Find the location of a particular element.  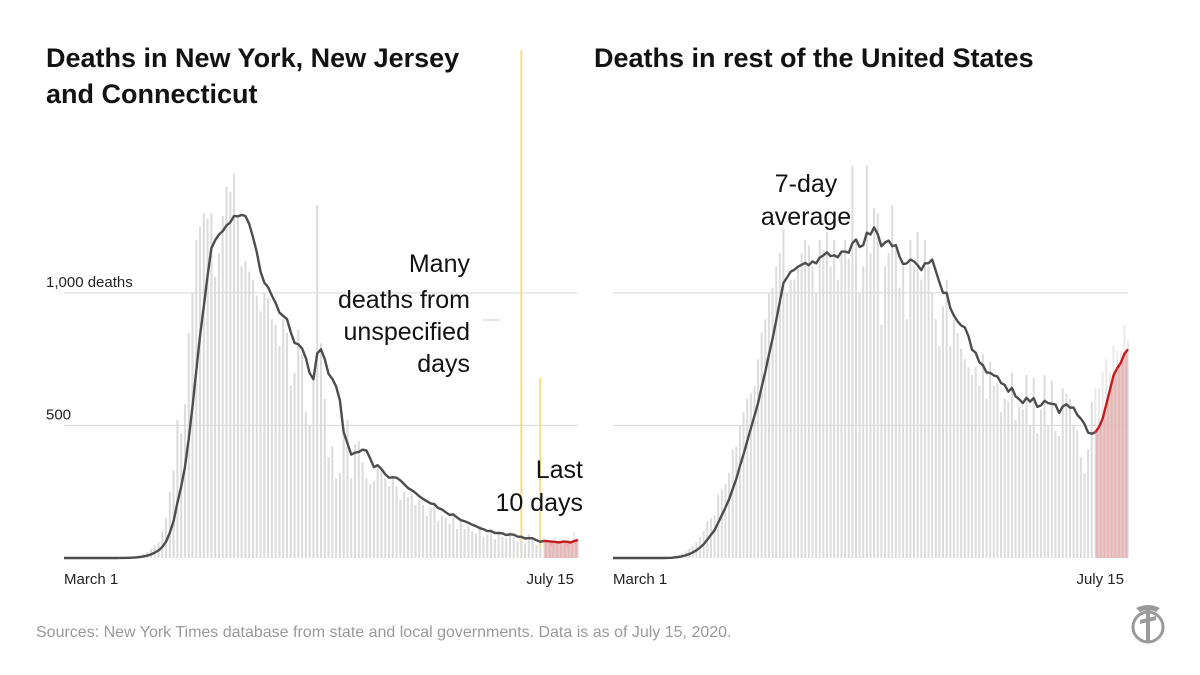

annotation-last-10-days: Last 10 days is located at coordinates (539, 486).